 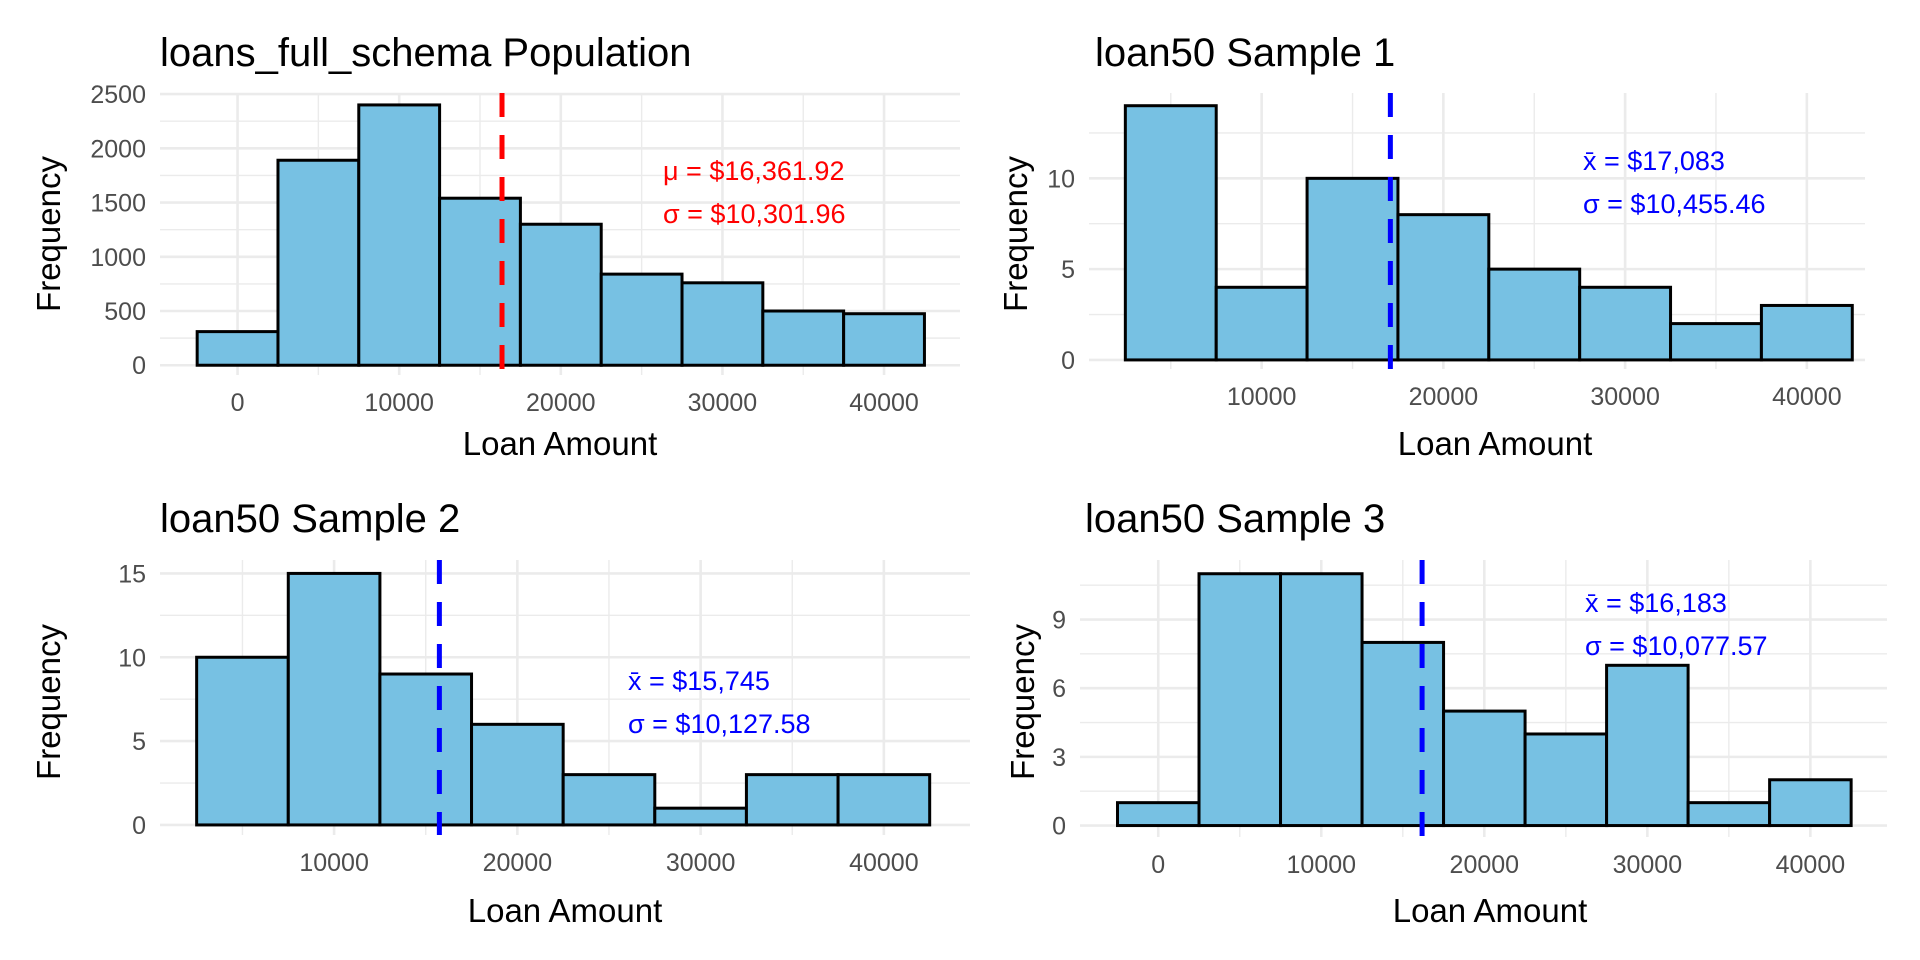 I want to click on y-tick-label: 500, so click(x=125, y=312).